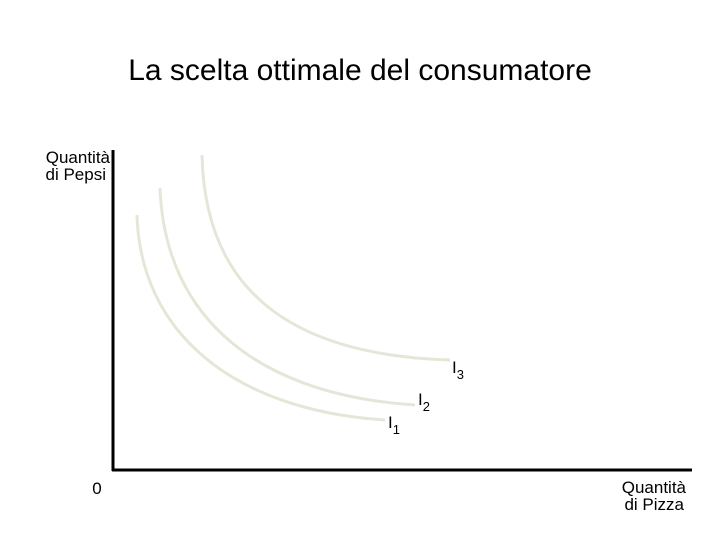 The height and width of the screenshot is (540, 720). Describe the element at coordinates (426, 406) in the screenshot. I see `curve-label-sub: 2` at that location.